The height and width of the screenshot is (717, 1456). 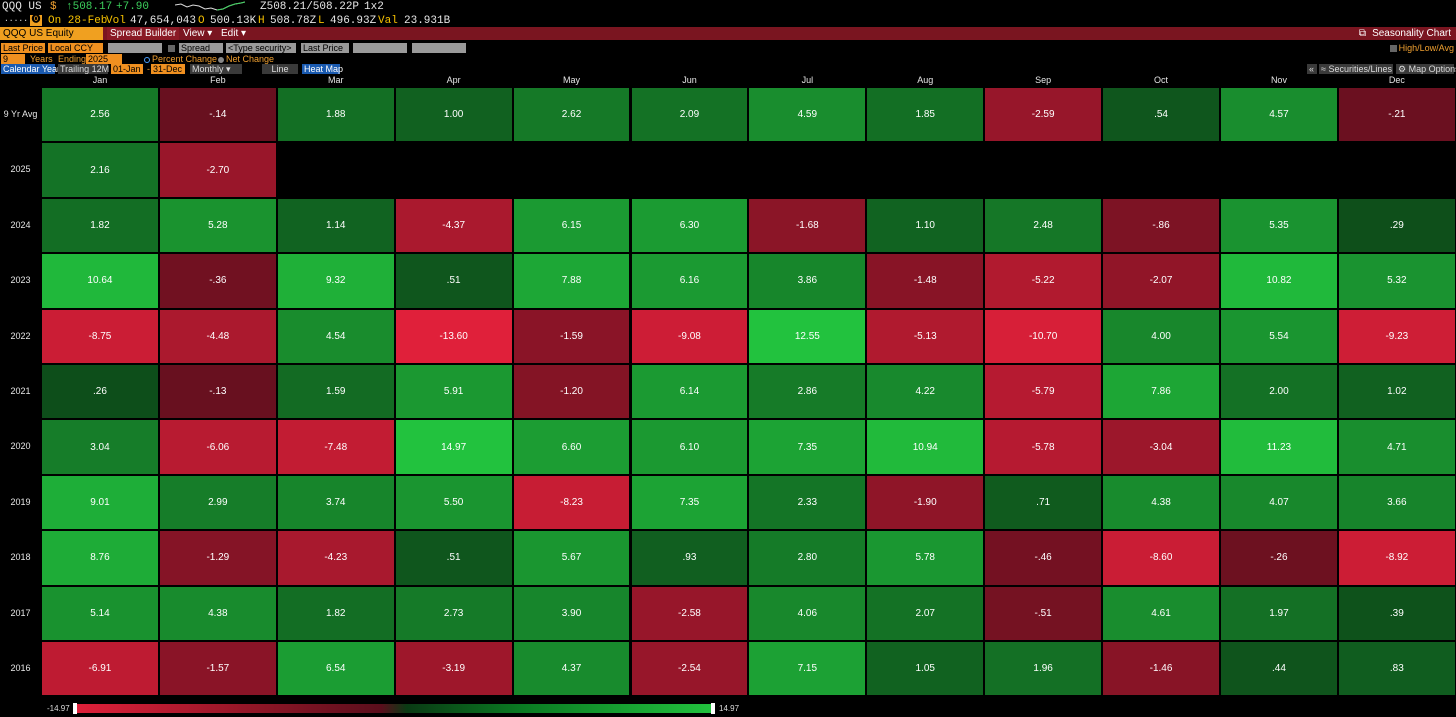 I want to click on heat-cell: -4.37, so click(x=453, y=225).